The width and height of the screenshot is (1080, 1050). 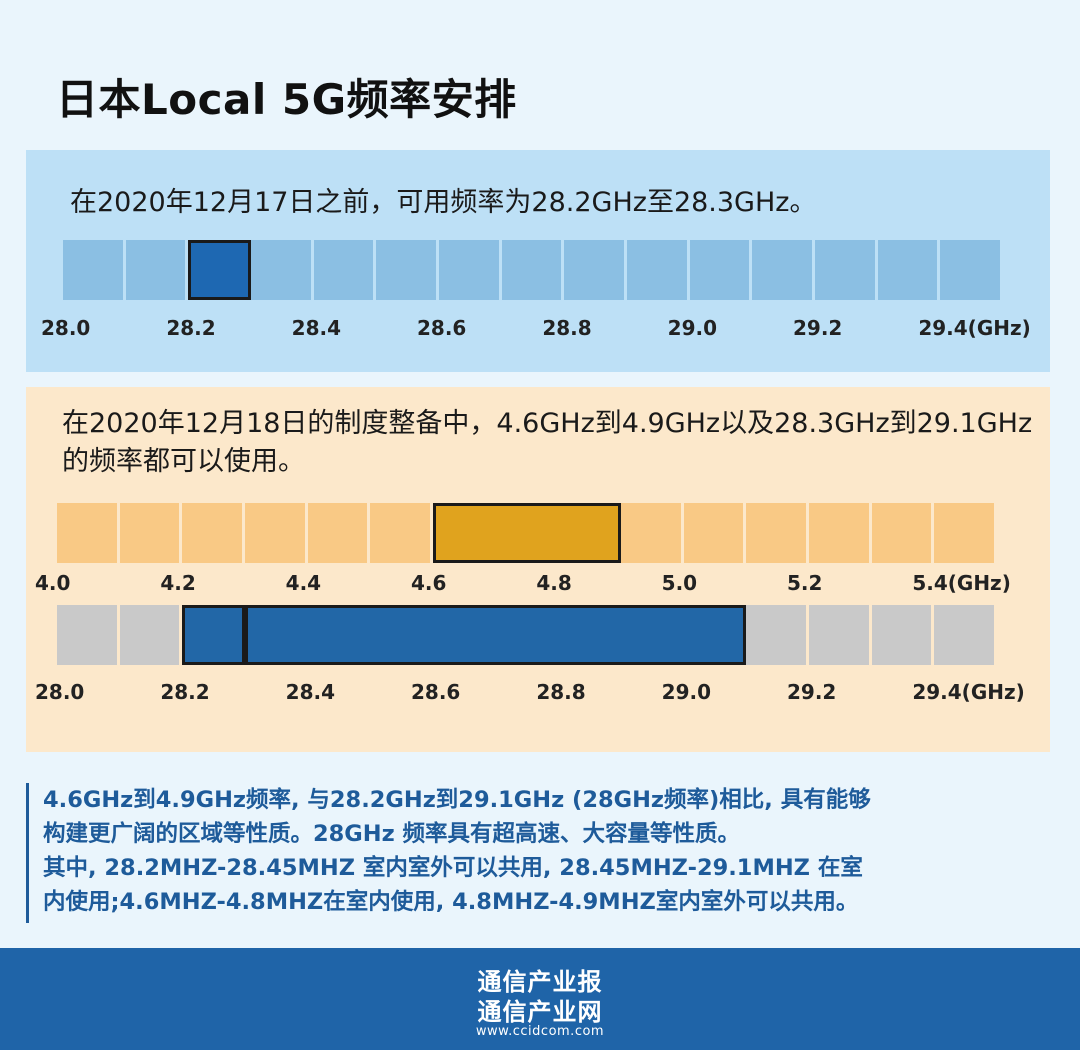 I want to click on axis-tick-label: 4.2, so click(x=178, y=583).